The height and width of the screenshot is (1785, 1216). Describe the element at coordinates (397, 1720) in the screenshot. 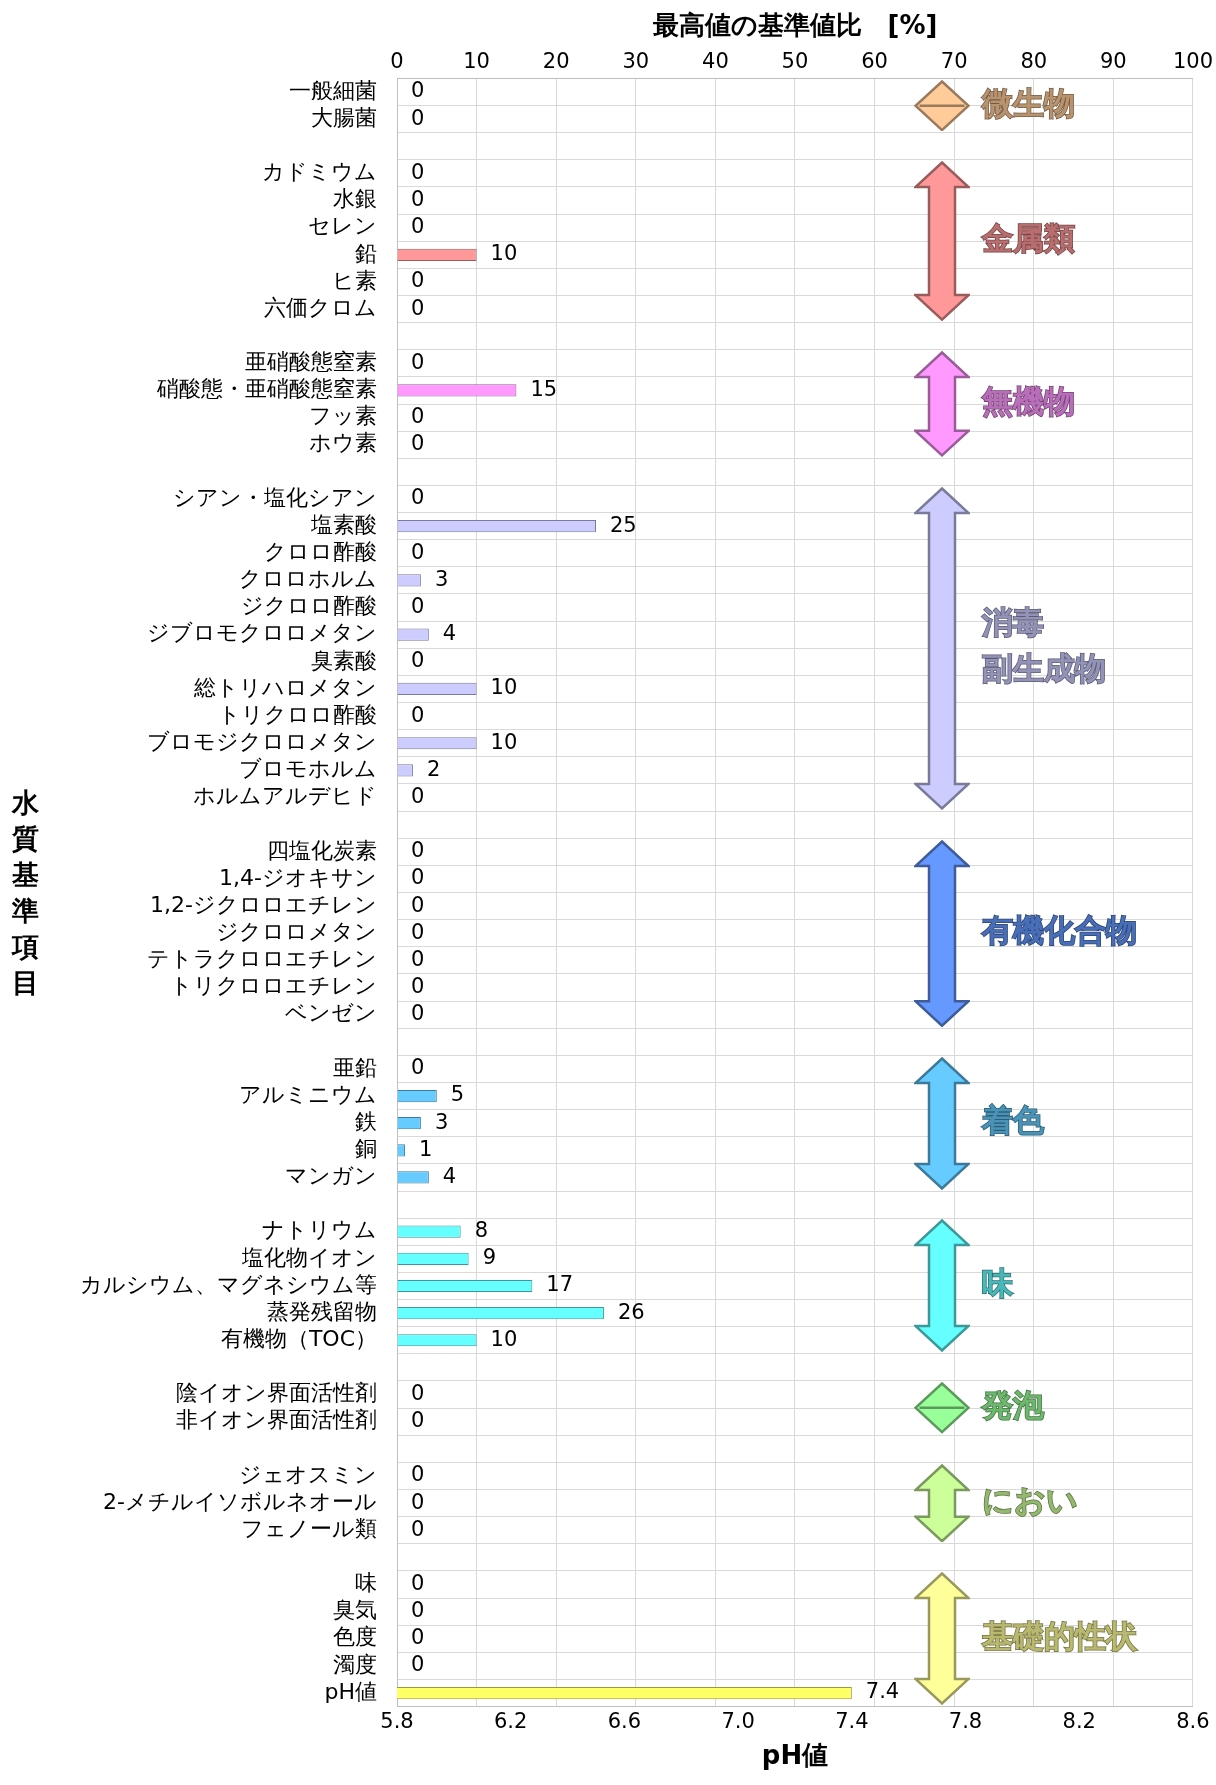

I see `x-tick-label: 5.8` at that location.